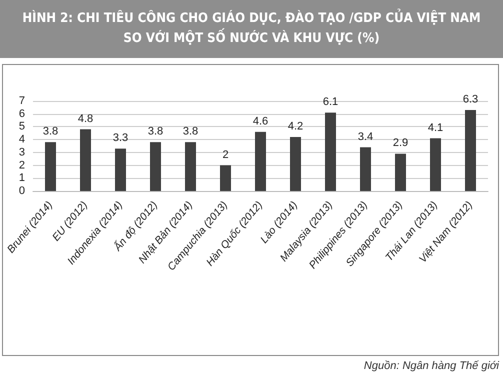 This screenshot has height=381, width=503. What do you see at coordinates (21, 152) in the screenshot?
I see `y-tick-label: 3` at bounding box center [21, 152].